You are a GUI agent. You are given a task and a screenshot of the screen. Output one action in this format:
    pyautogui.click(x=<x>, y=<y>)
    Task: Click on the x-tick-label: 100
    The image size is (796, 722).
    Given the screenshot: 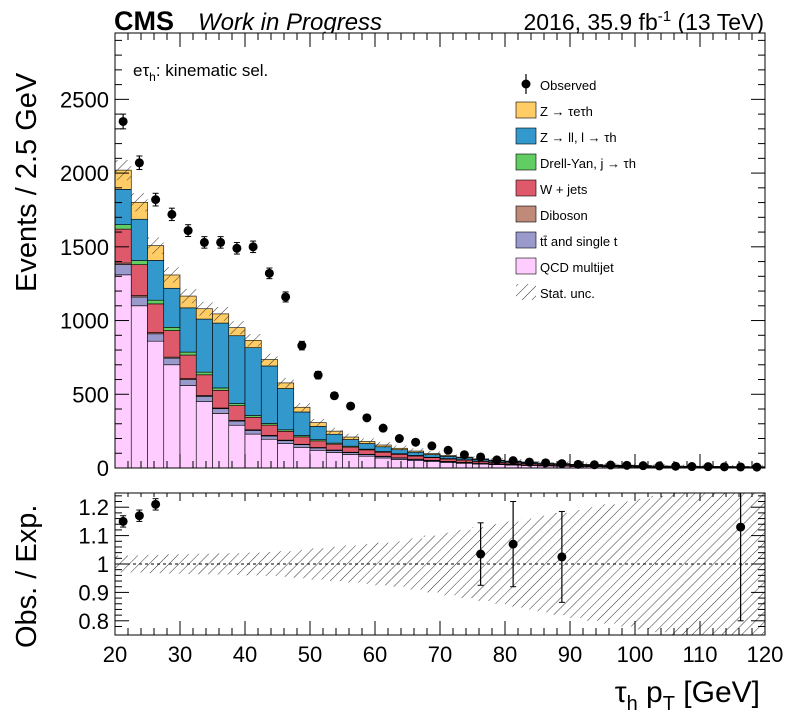 What is the action you would take?
    pyautogui.click(x=635, y=654)
    